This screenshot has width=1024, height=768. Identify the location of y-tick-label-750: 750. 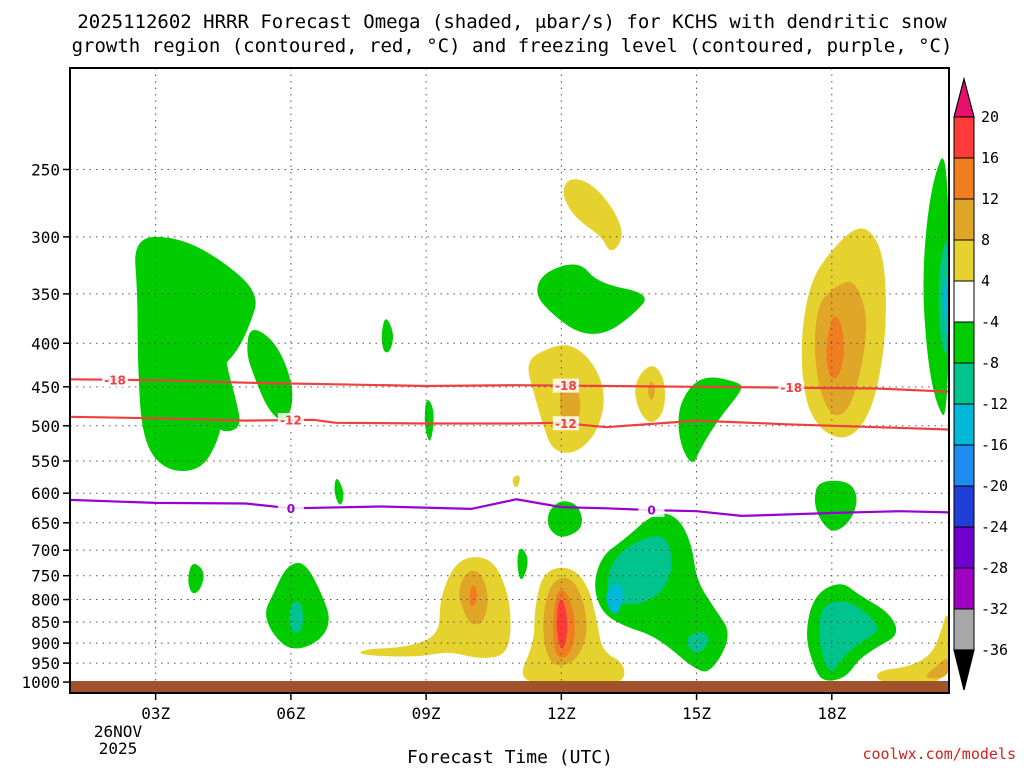
(45, 576).